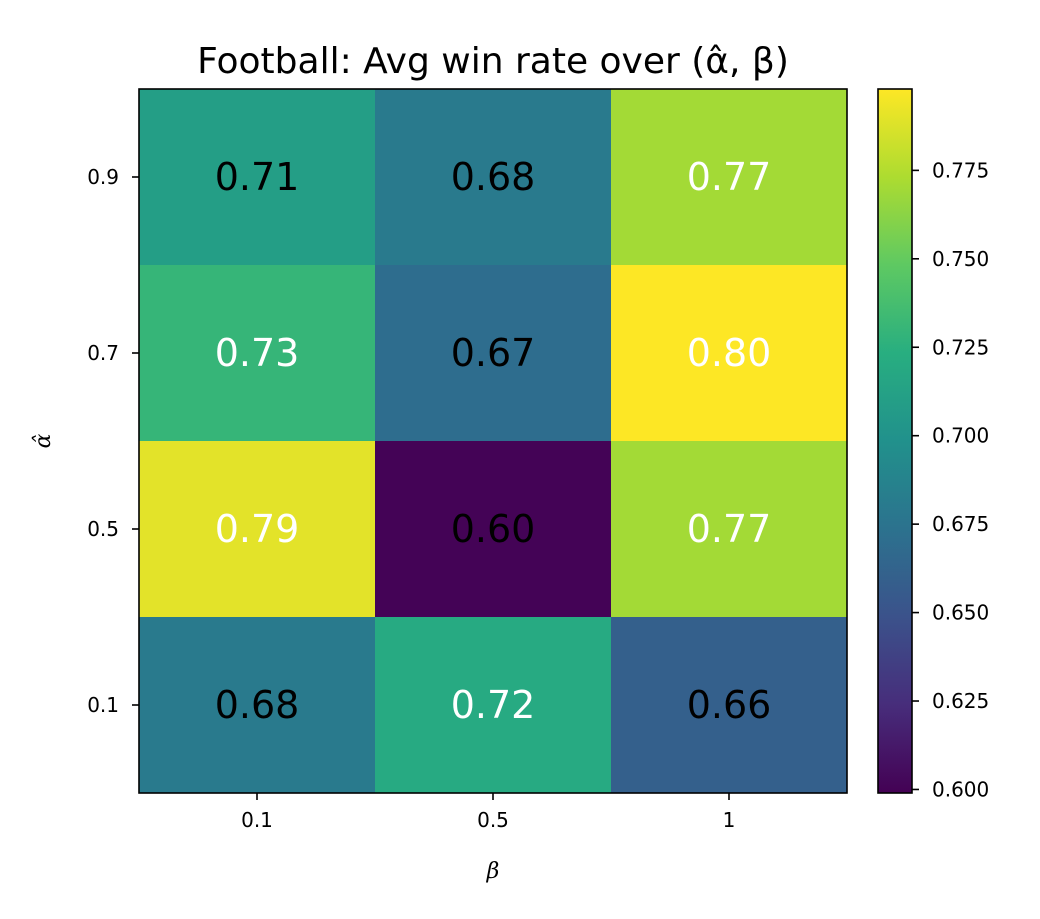 The height and width of the screenshot is (919, 1040). Describe the element at coordinates (113, 441) in the screenshot. I see `y-axis-ticks: 0.9 0.7 0.5 0.1` at that location.